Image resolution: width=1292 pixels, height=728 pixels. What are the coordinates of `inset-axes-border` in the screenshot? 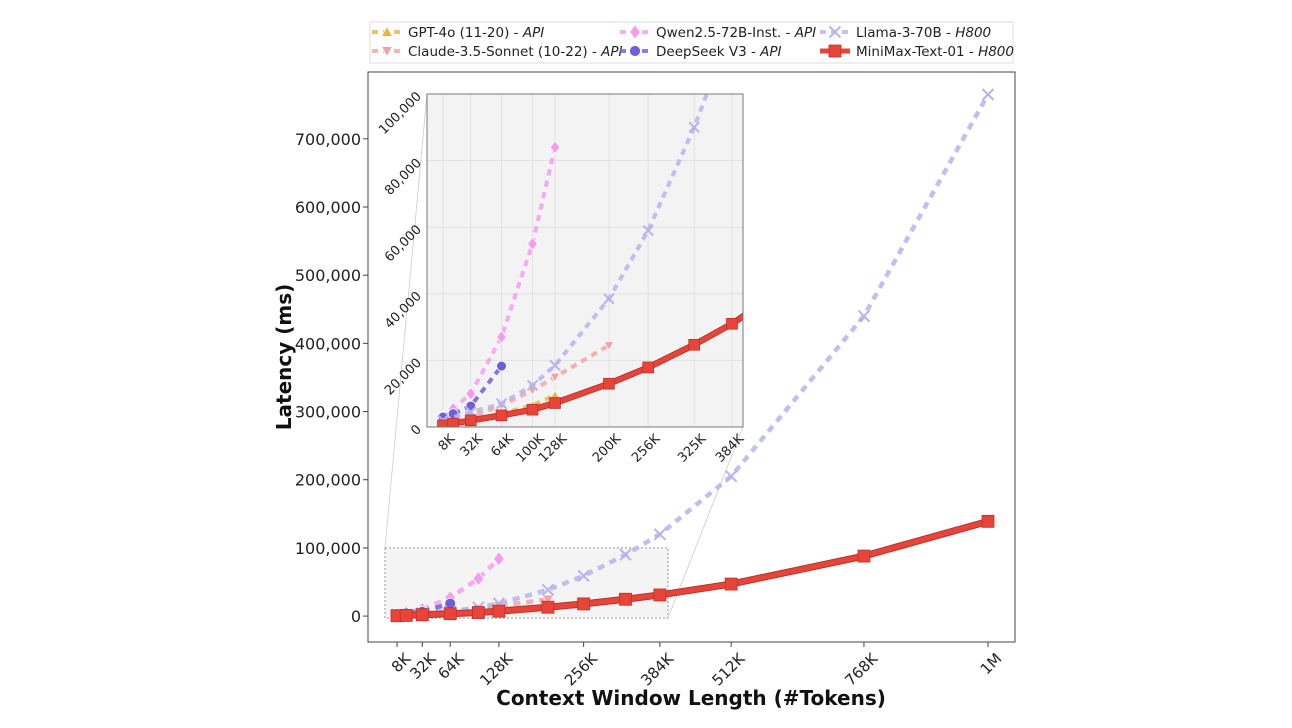 It's located at (585, 260).